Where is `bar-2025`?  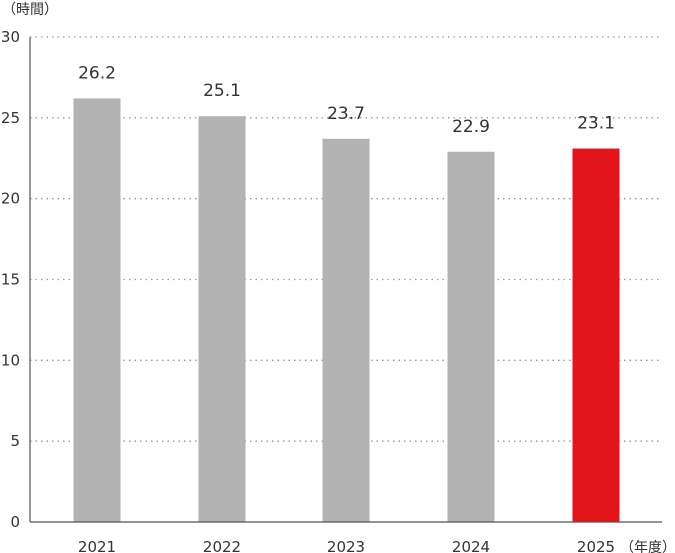
bar-2025 is located at coordinates (596, 335).